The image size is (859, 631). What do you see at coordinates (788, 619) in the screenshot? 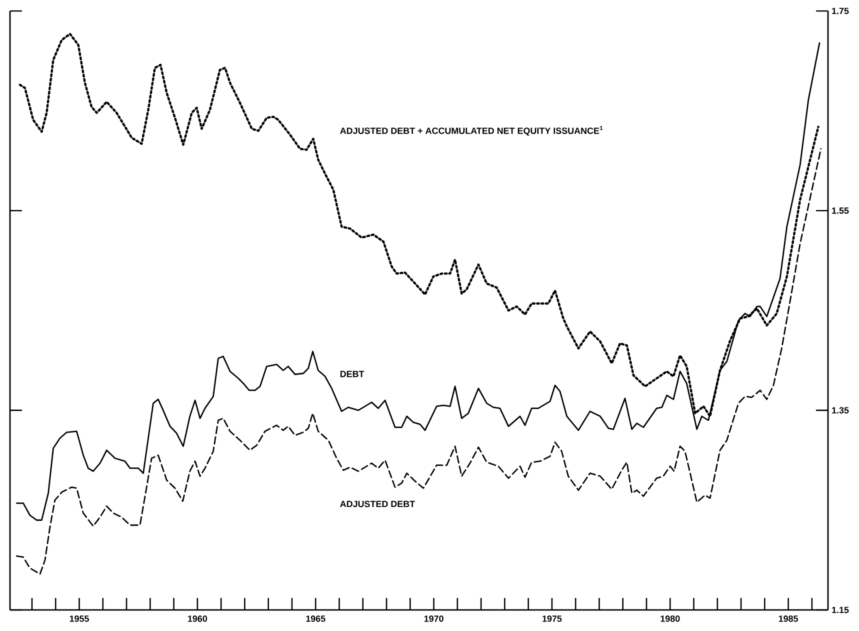
I see `x-tick-label: 1985` at bounding box center [788, 619].